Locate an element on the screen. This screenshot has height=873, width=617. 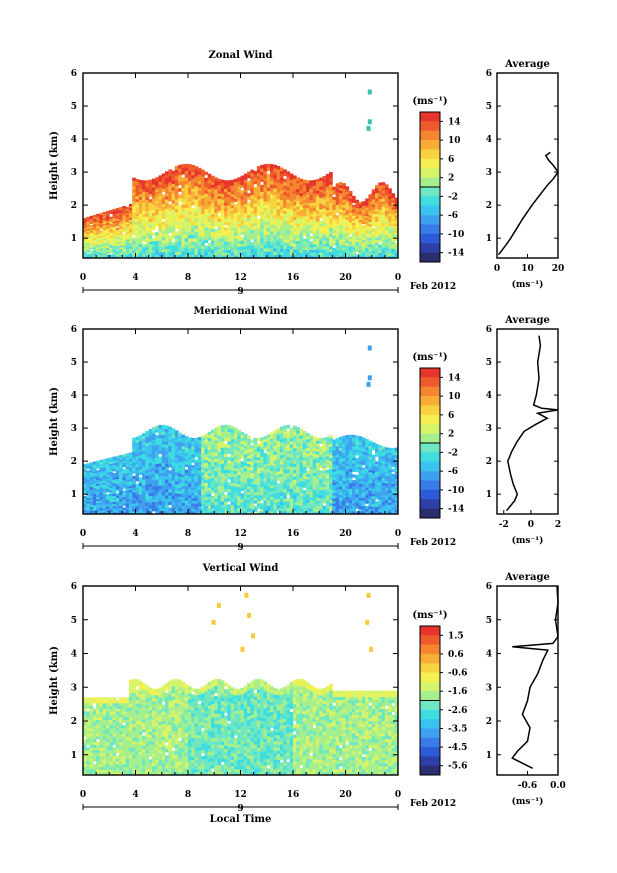
date-label: Feb 2012 is located at coordinates (433, 543).